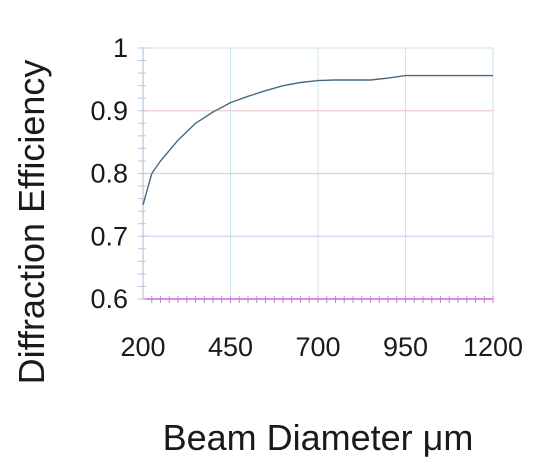 This screenshot has height=466, width=542. I want to click on x-tick-label-700: 700, so click(317, 347).